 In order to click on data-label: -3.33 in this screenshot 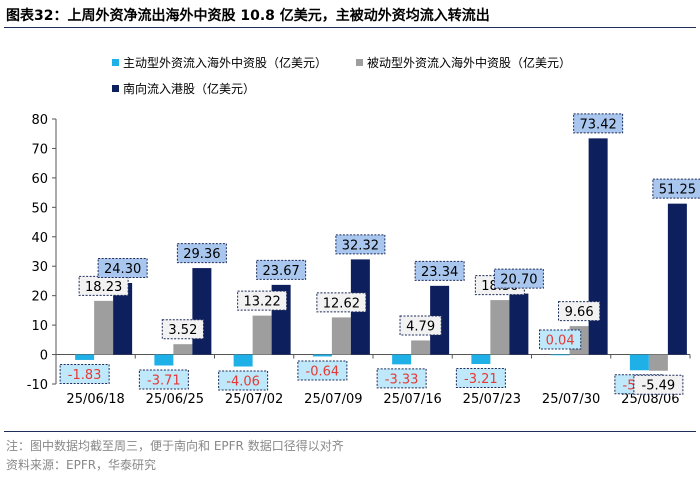, I will do `click(402, 379)`.